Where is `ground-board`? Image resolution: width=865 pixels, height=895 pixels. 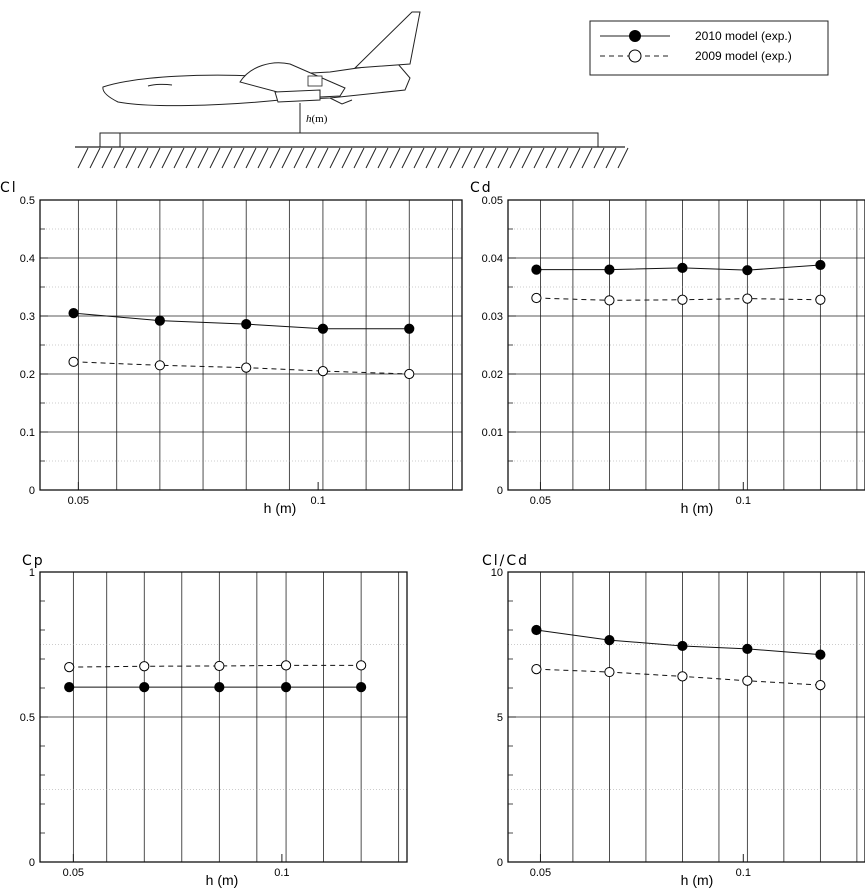 ground-board is located at coordinates (349, 140).